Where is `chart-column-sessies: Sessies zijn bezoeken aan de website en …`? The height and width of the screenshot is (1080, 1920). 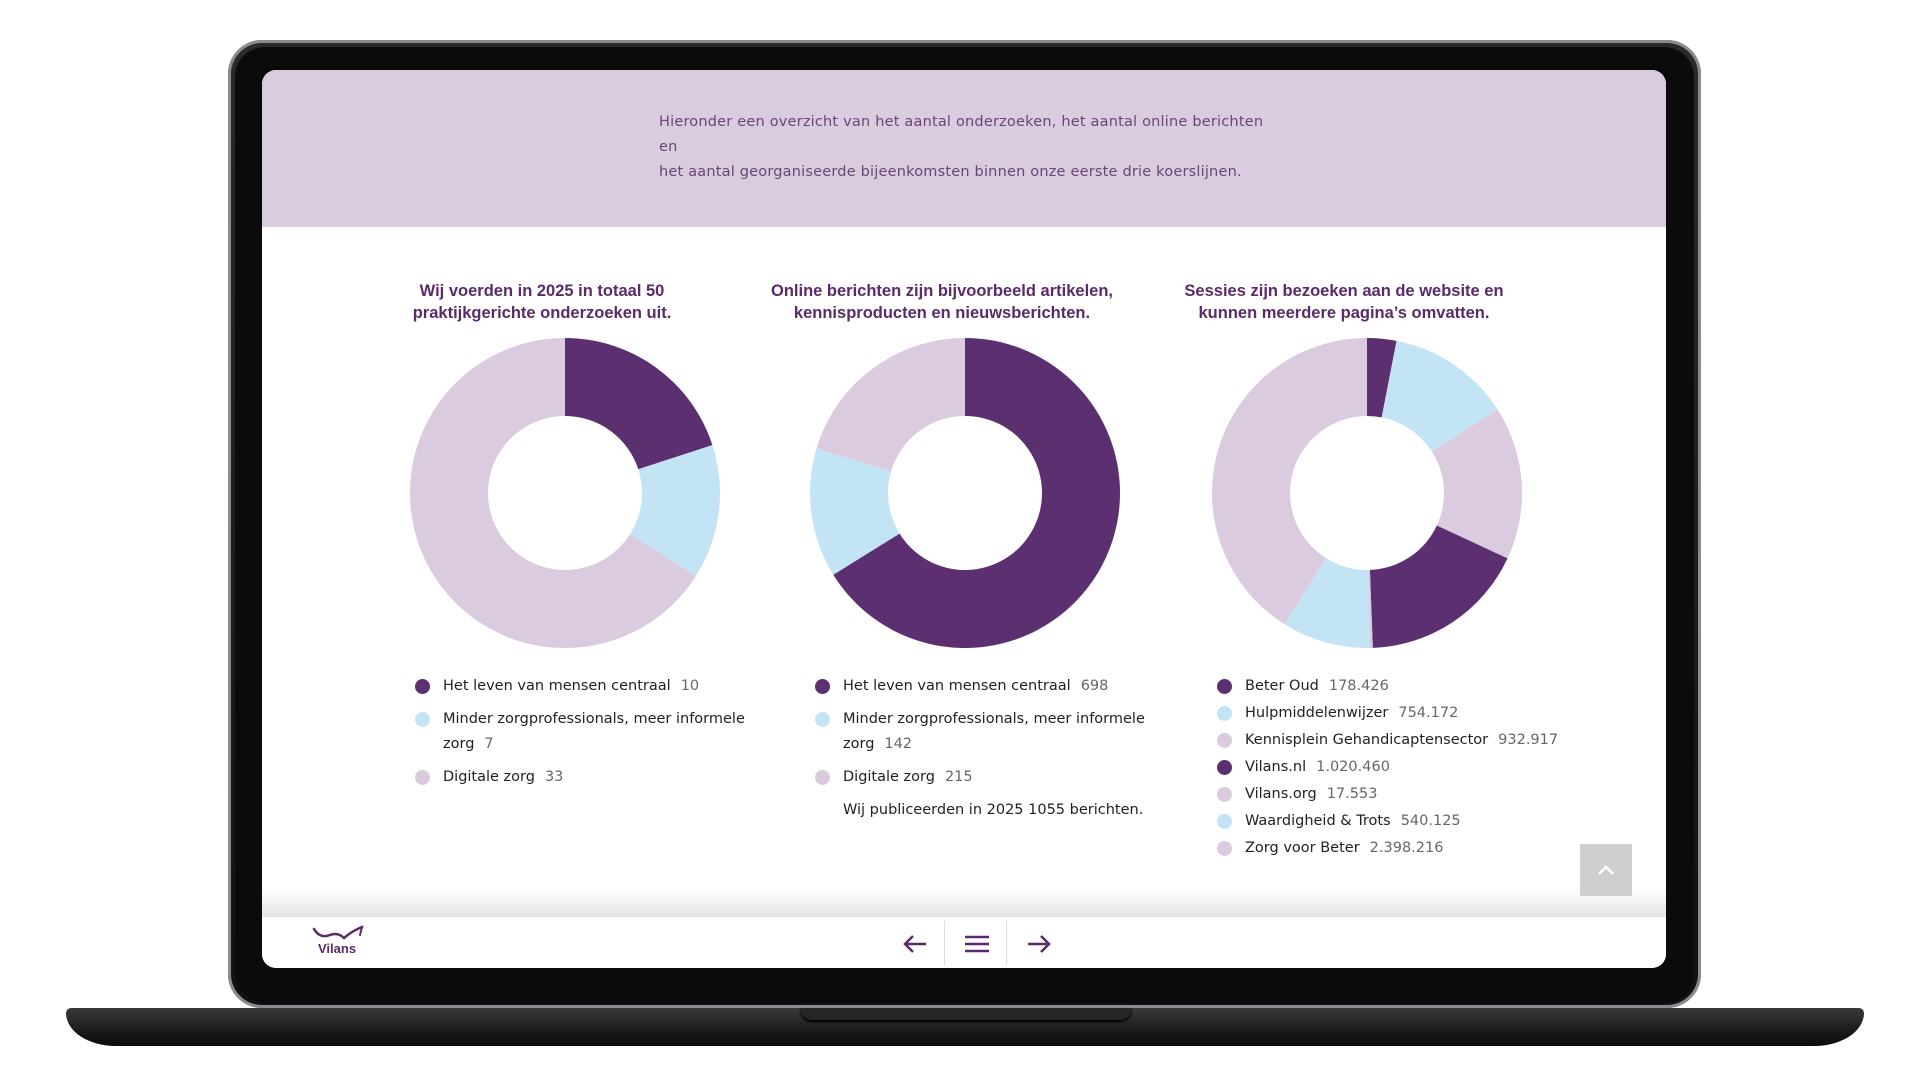 chart-column-sessies: Sessies zijn bezoeken aan de website en … is located at coordinates (1344, 302).